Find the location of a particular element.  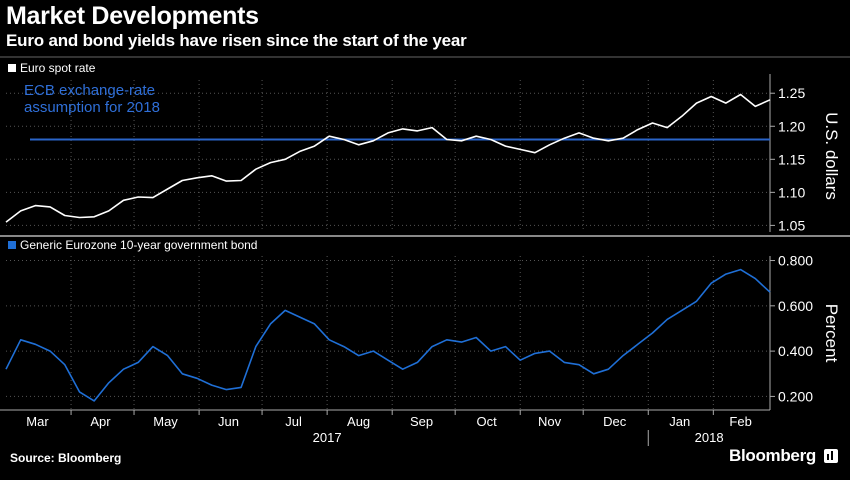

bloomberg-icon is located at coordinates (831, 456).